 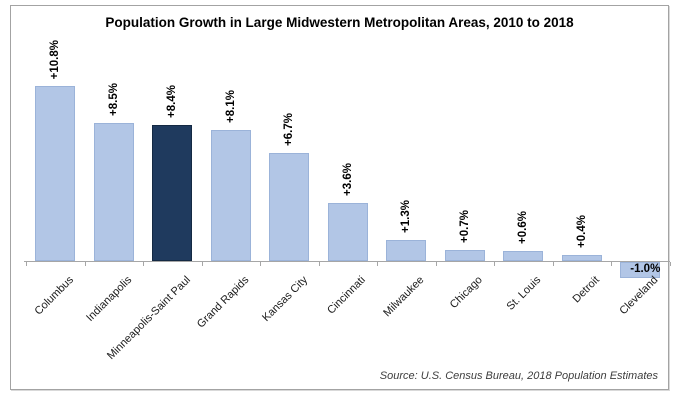 What do you see at coordinates (524, 293) in the screenshot?
I see `category-label-st-louis: St. Louis` at bounding box center [524, 293].